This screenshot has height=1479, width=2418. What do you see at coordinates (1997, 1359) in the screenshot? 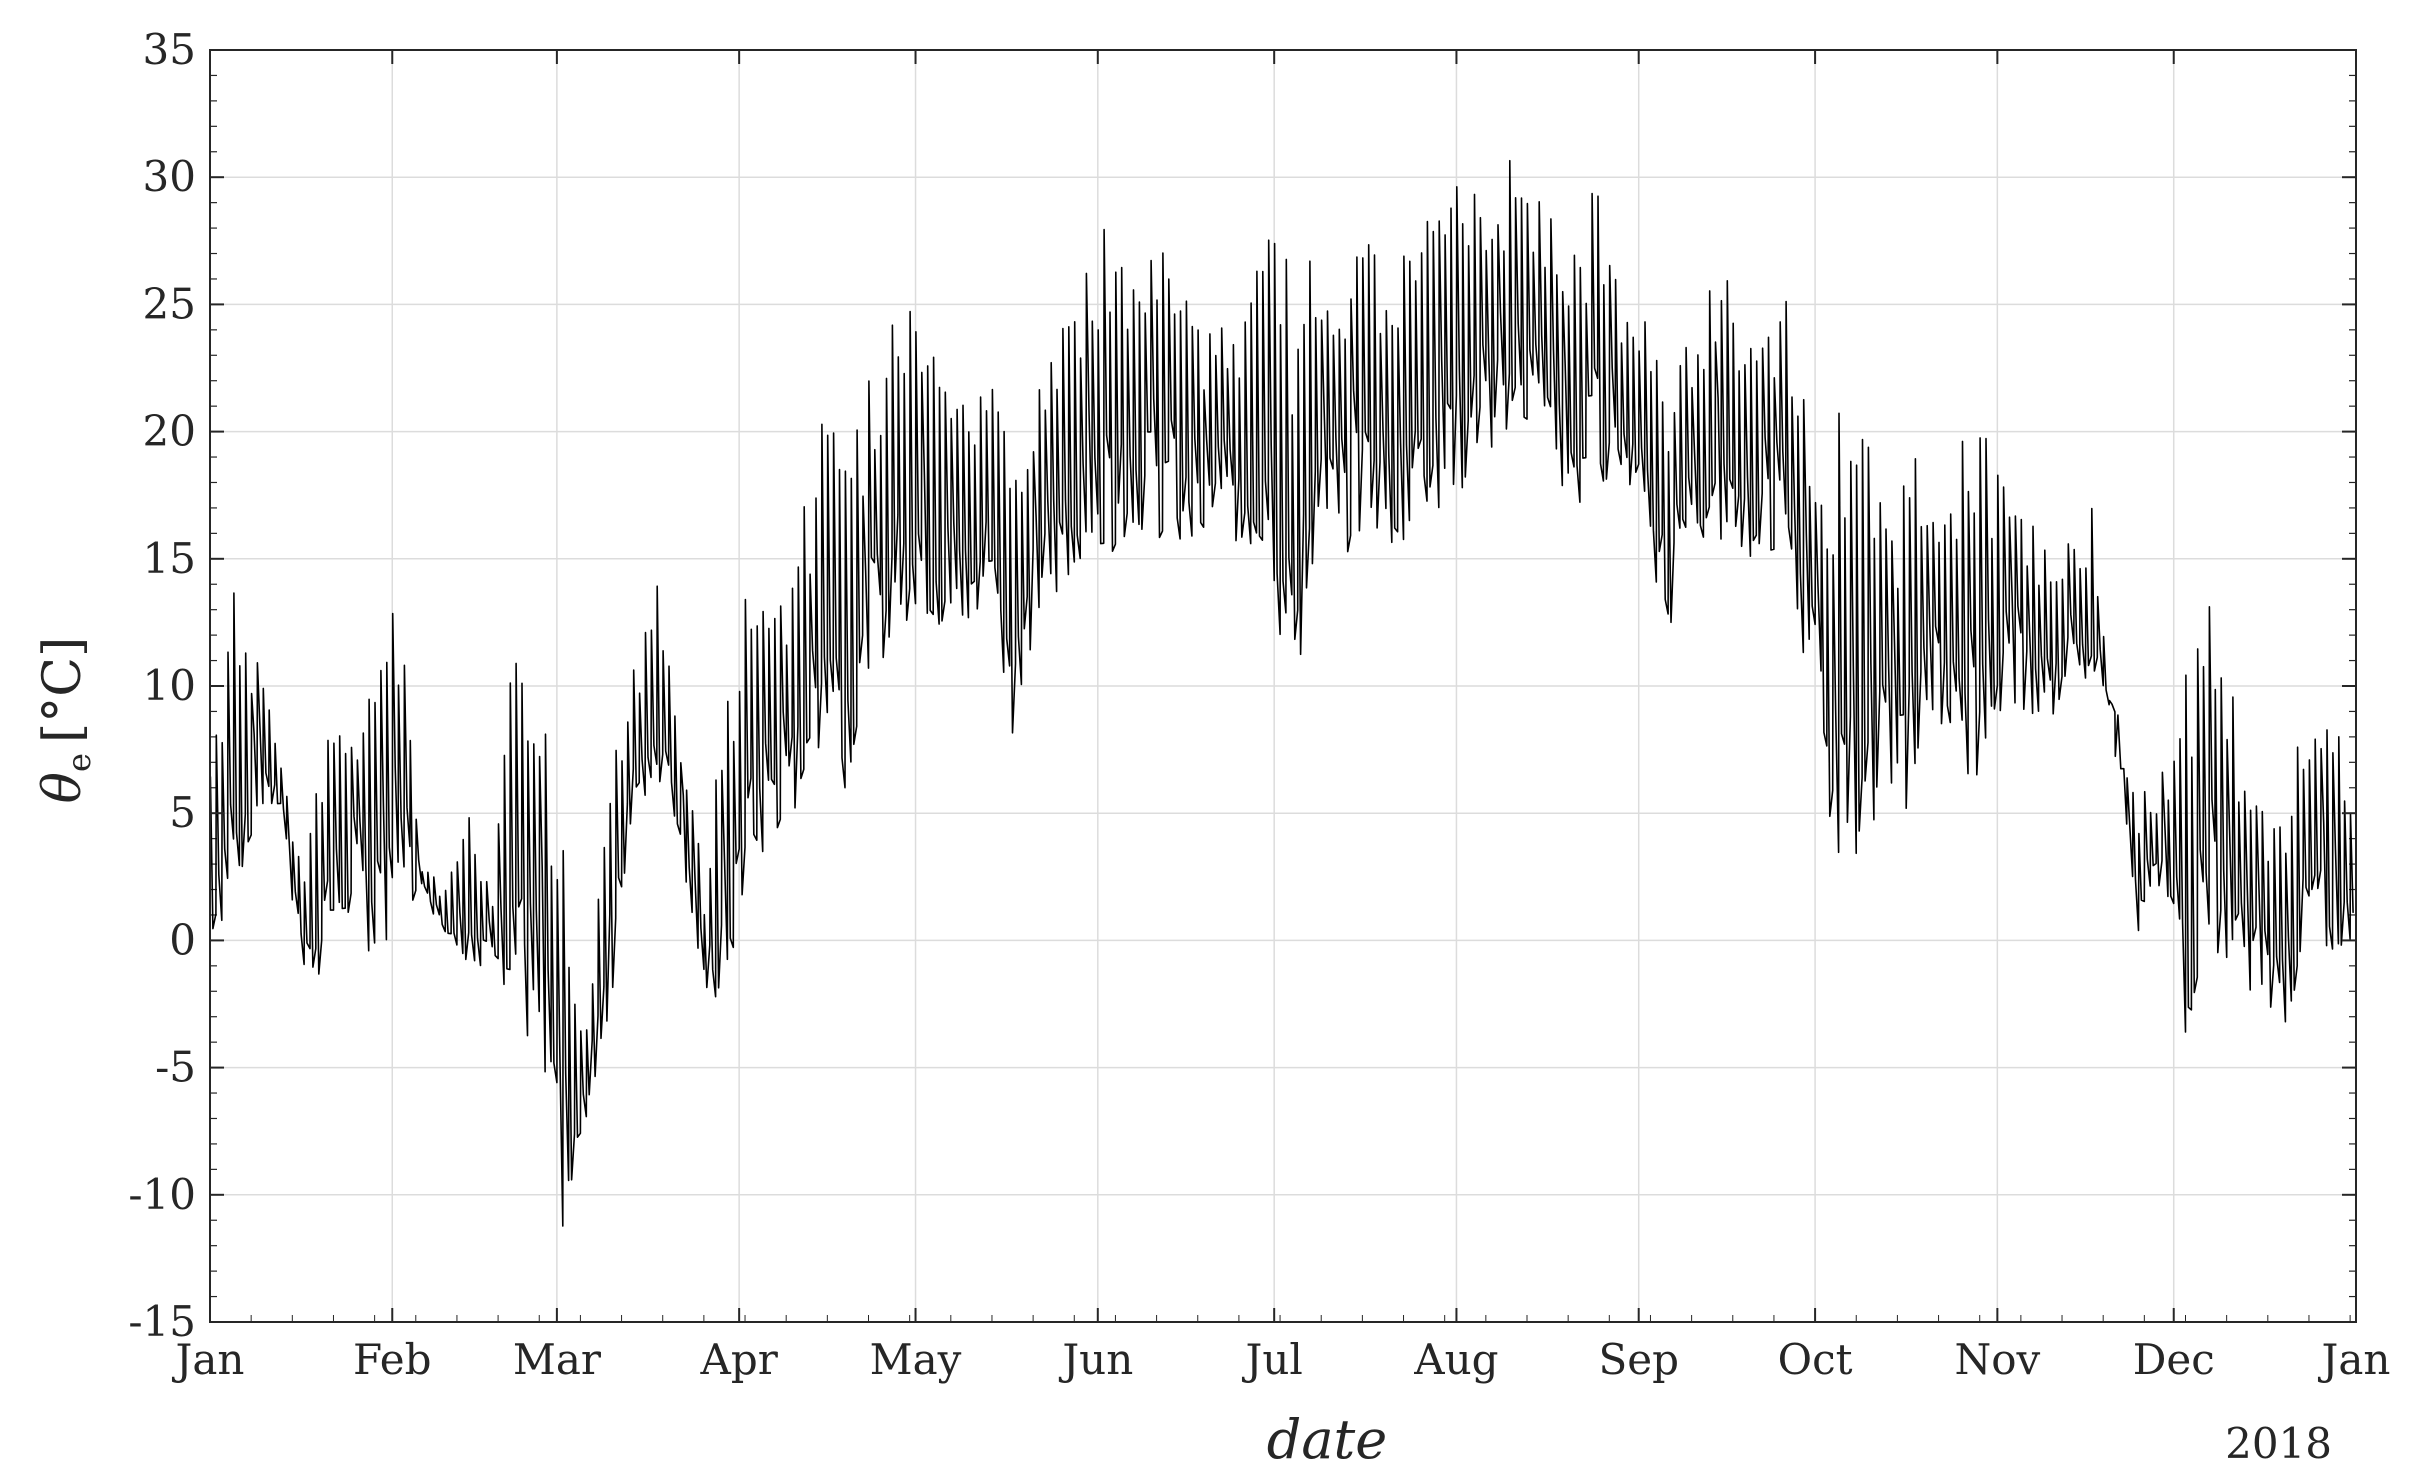
I see `x-tick-label: Nov` at bounding box center [1997, 1359].